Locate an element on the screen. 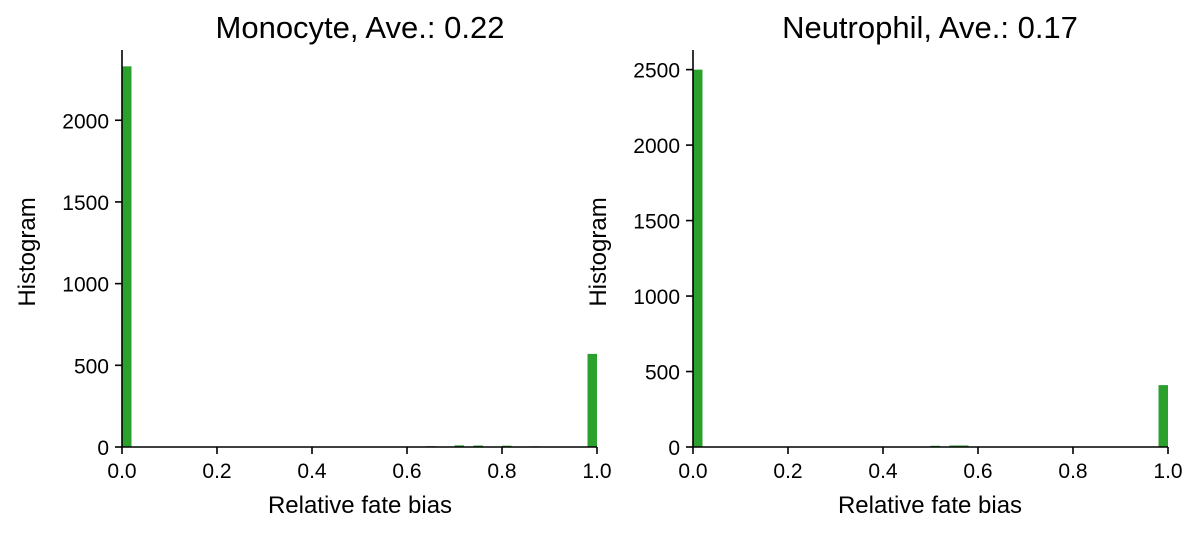 This screenshot has height=533, width=1201. y-ticks: 0 500 1000 1500 2000 2500 is located at coordinates (663, 260).